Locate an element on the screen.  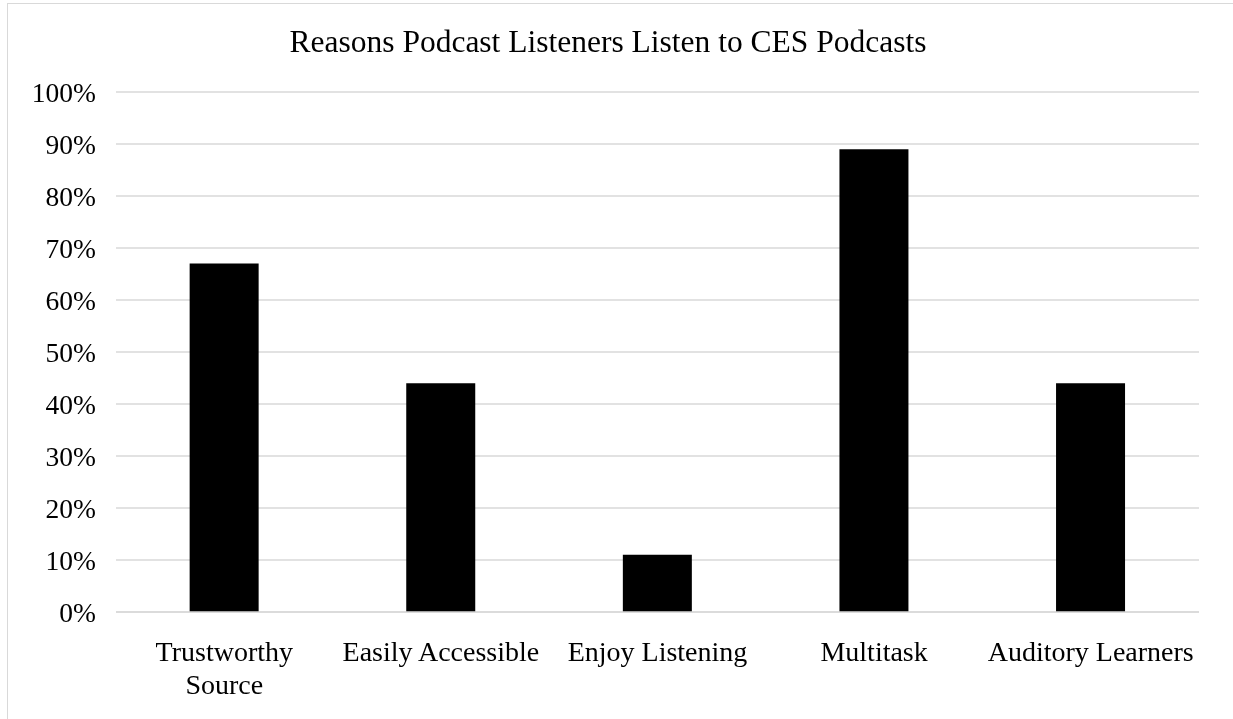
x-tick-label: Enjoy Listening is located at coordinates (657, 652).